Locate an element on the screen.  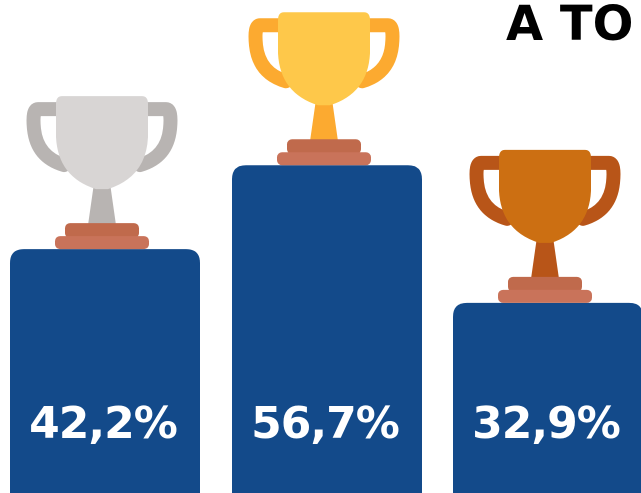
value-label: 42,2% is located at coordinates (103, 423).